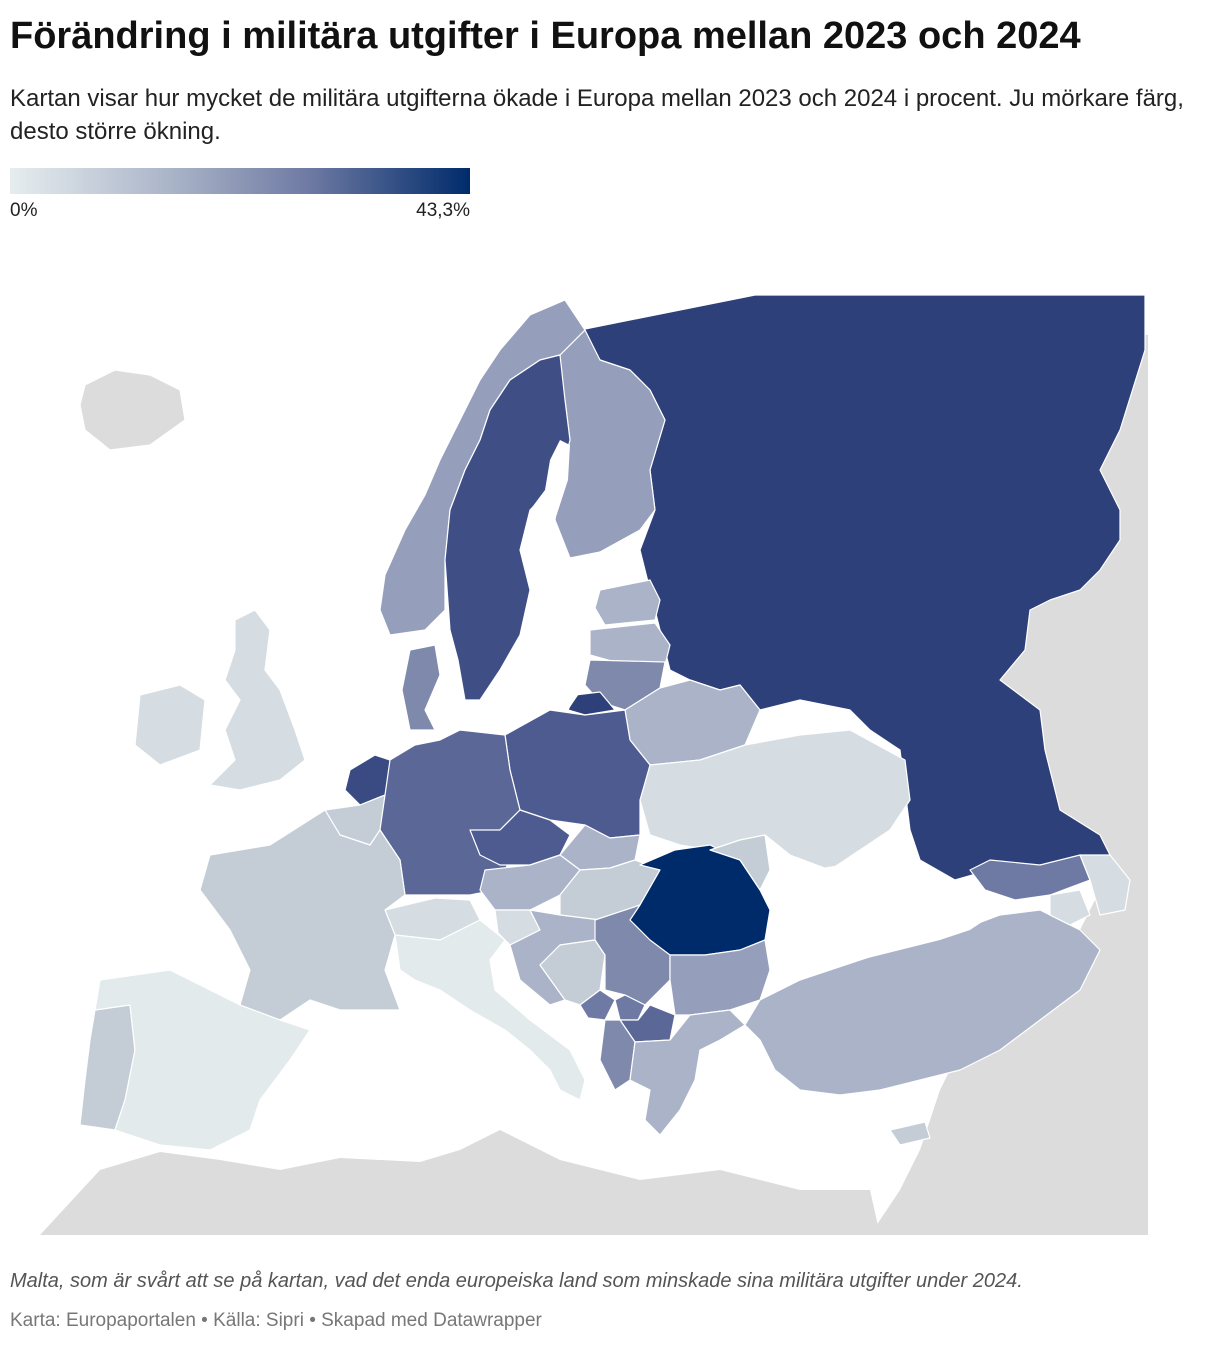  What do you see at coordinates (1070, 907) in the screenshot?
I see `region-armenia` at bounding box center [1070, 907].